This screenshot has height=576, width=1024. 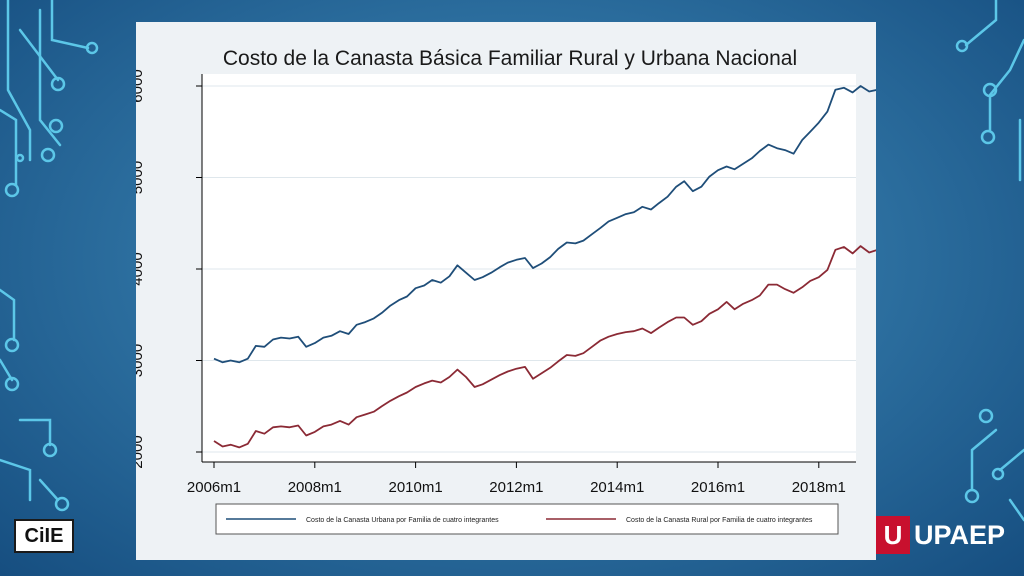 What do you see at coordinates (819, 487) in the screenshot?
I see `x-tick-label-2018: 2018m1` at bounding box center [819, 487].